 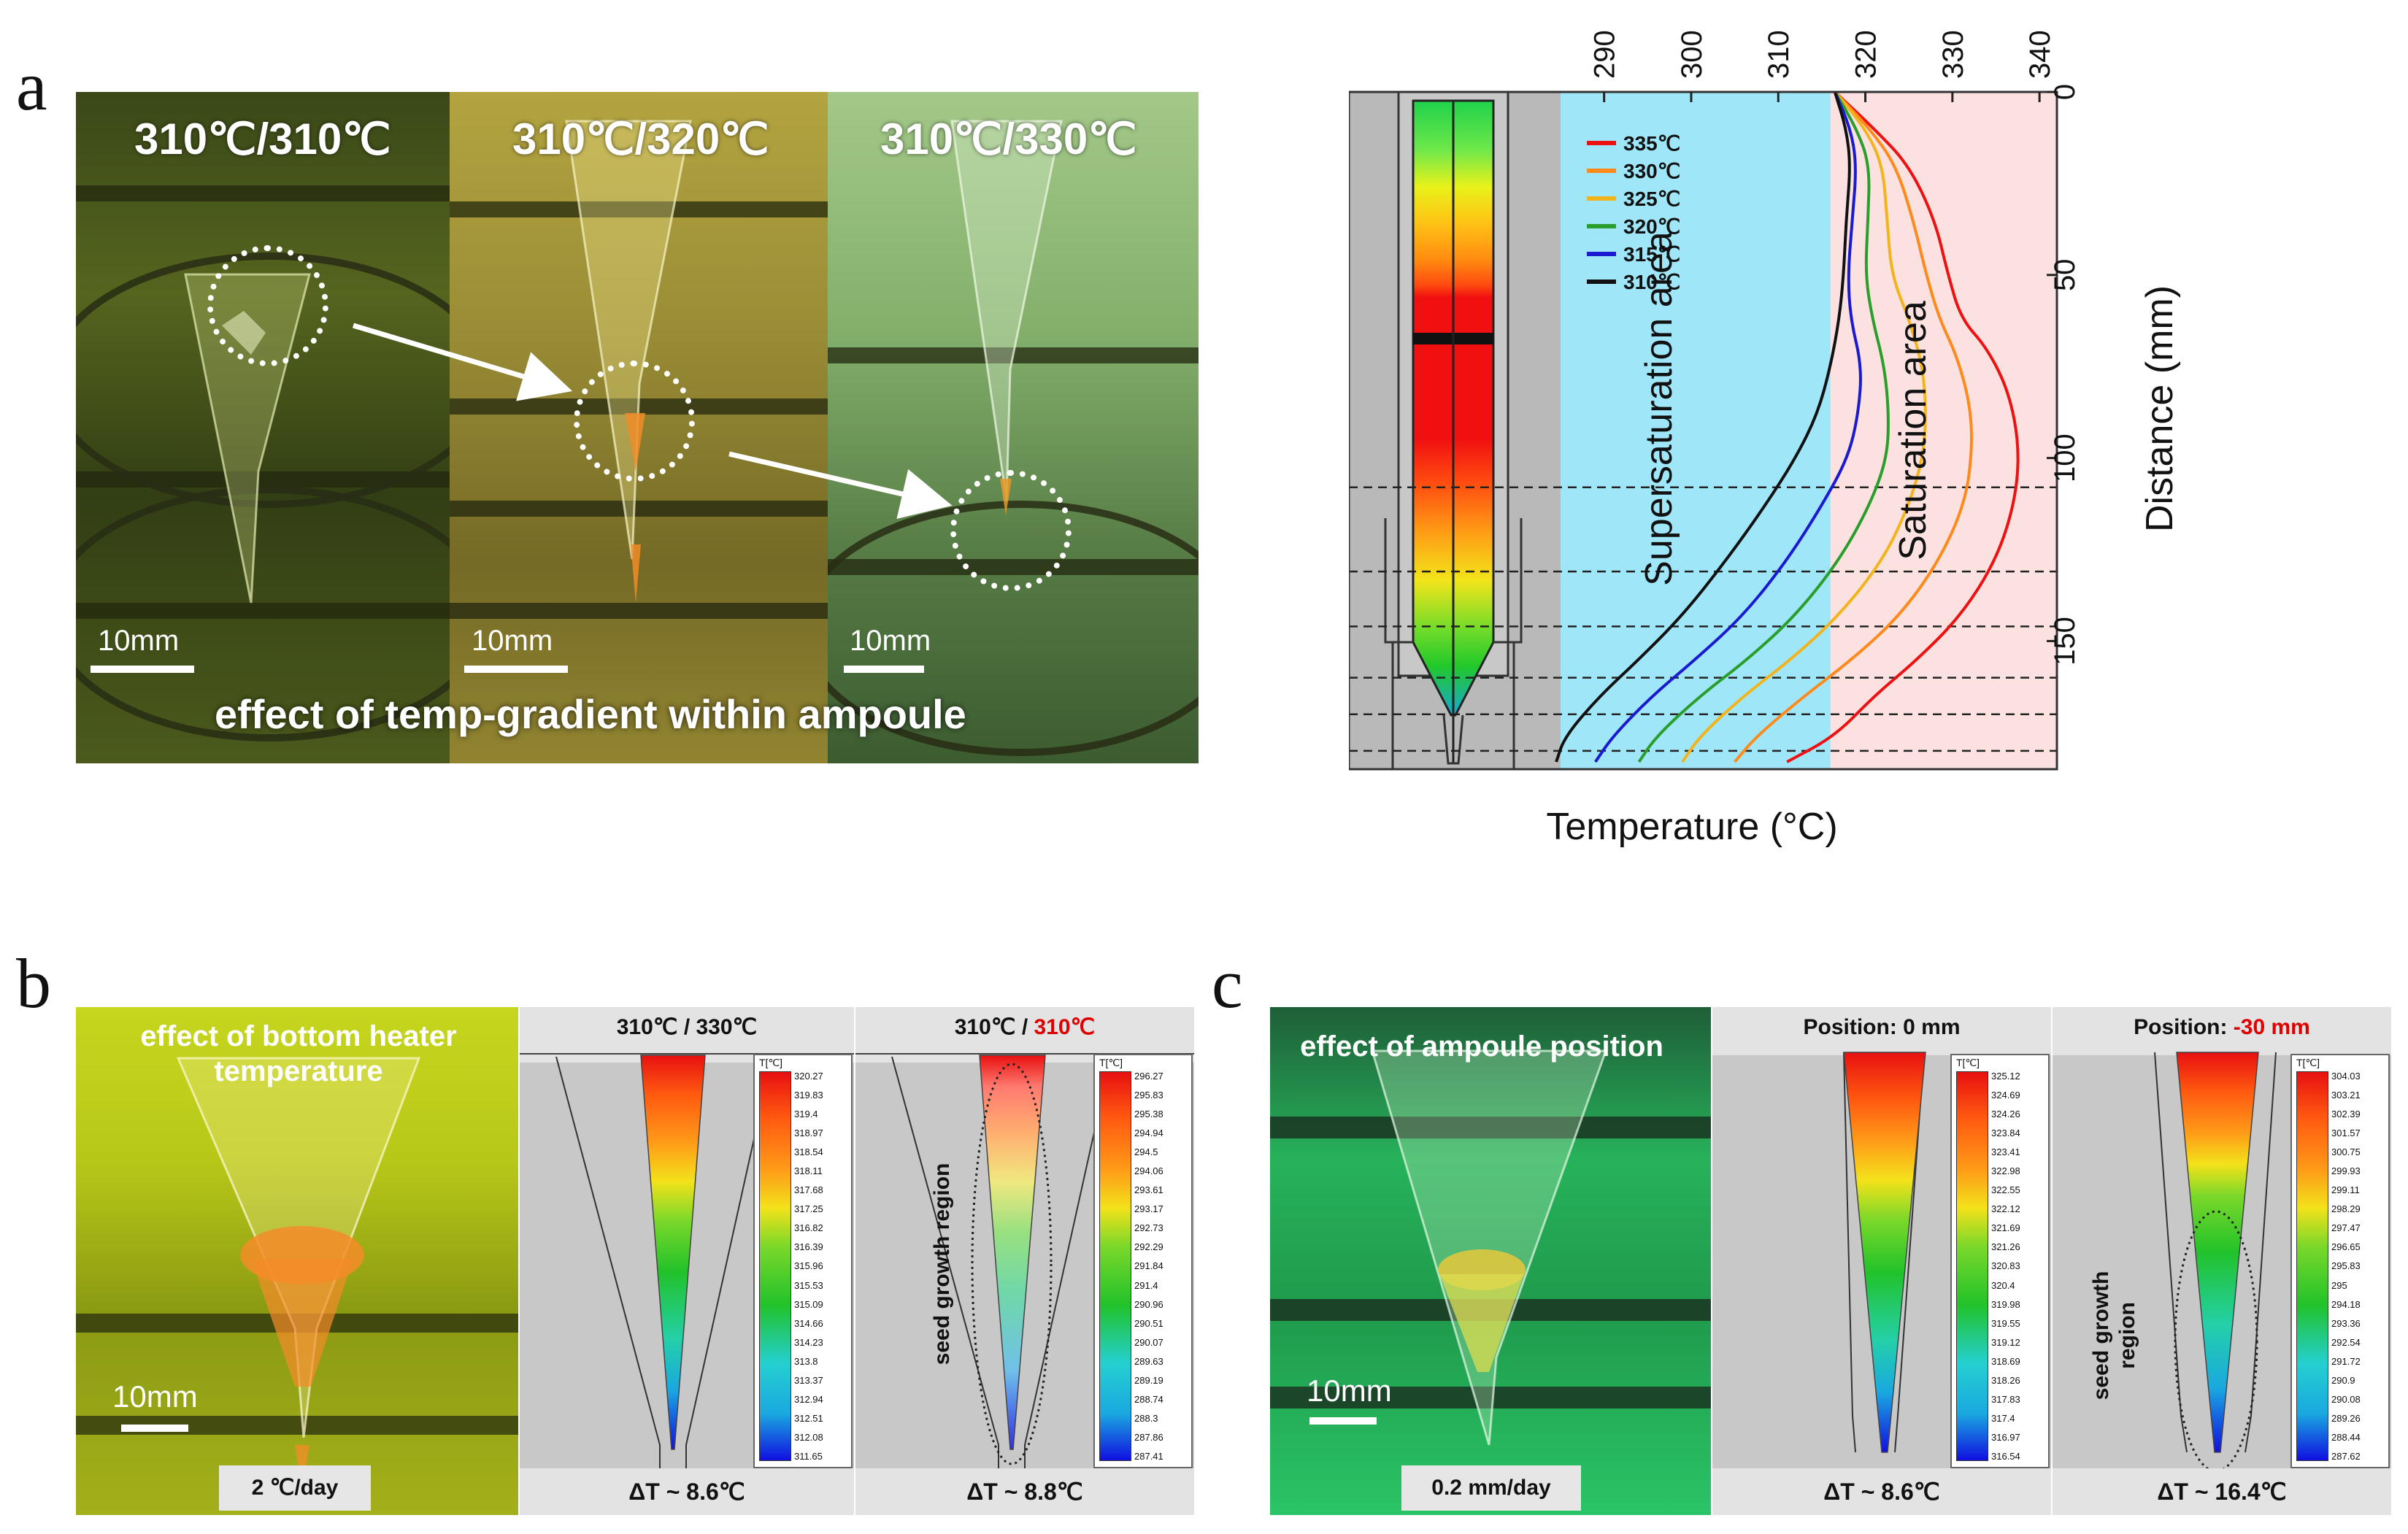 I want to click on panel-b-sim-2-legend-value: 291.4, so click(x=1146, y=1285).